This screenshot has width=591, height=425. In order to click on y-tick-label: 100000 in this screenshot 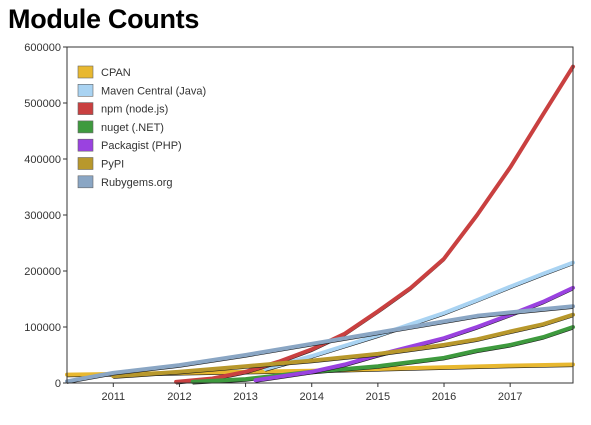, I will do `click(42, 328)`.